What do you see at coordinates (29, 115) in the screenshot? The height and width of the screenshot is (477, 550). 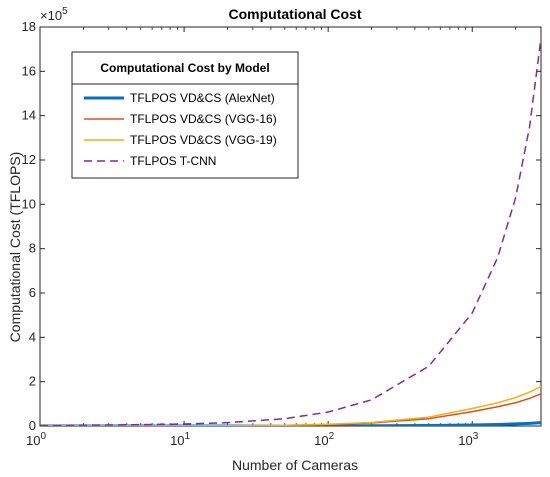 I see `y-tick-label: 14` at bounding box center [29, 115].